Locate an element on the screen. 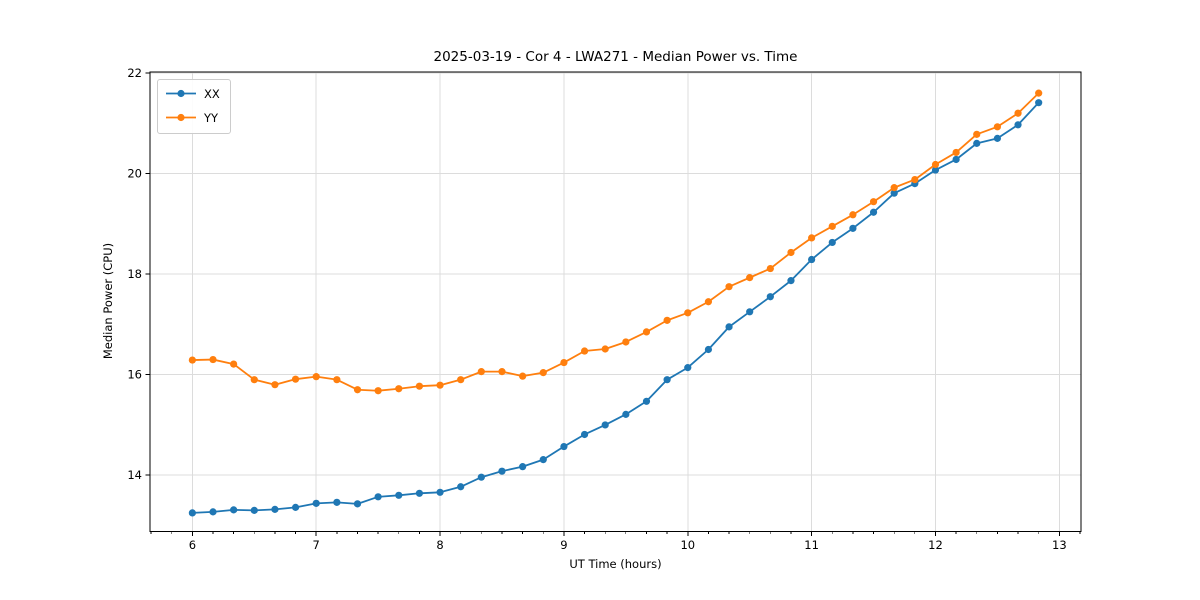 The height and width of the screenshot is (600, 1200). legend-item-xx: XX is located at coordinates (192, 94).